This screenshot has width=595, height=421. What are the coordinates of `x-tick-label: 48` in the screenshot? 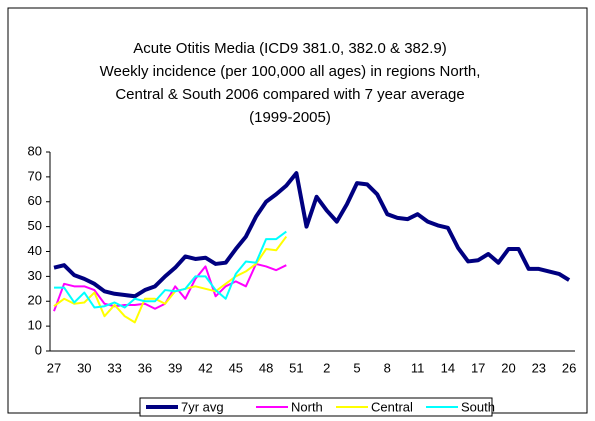 It's located at (266, 367).